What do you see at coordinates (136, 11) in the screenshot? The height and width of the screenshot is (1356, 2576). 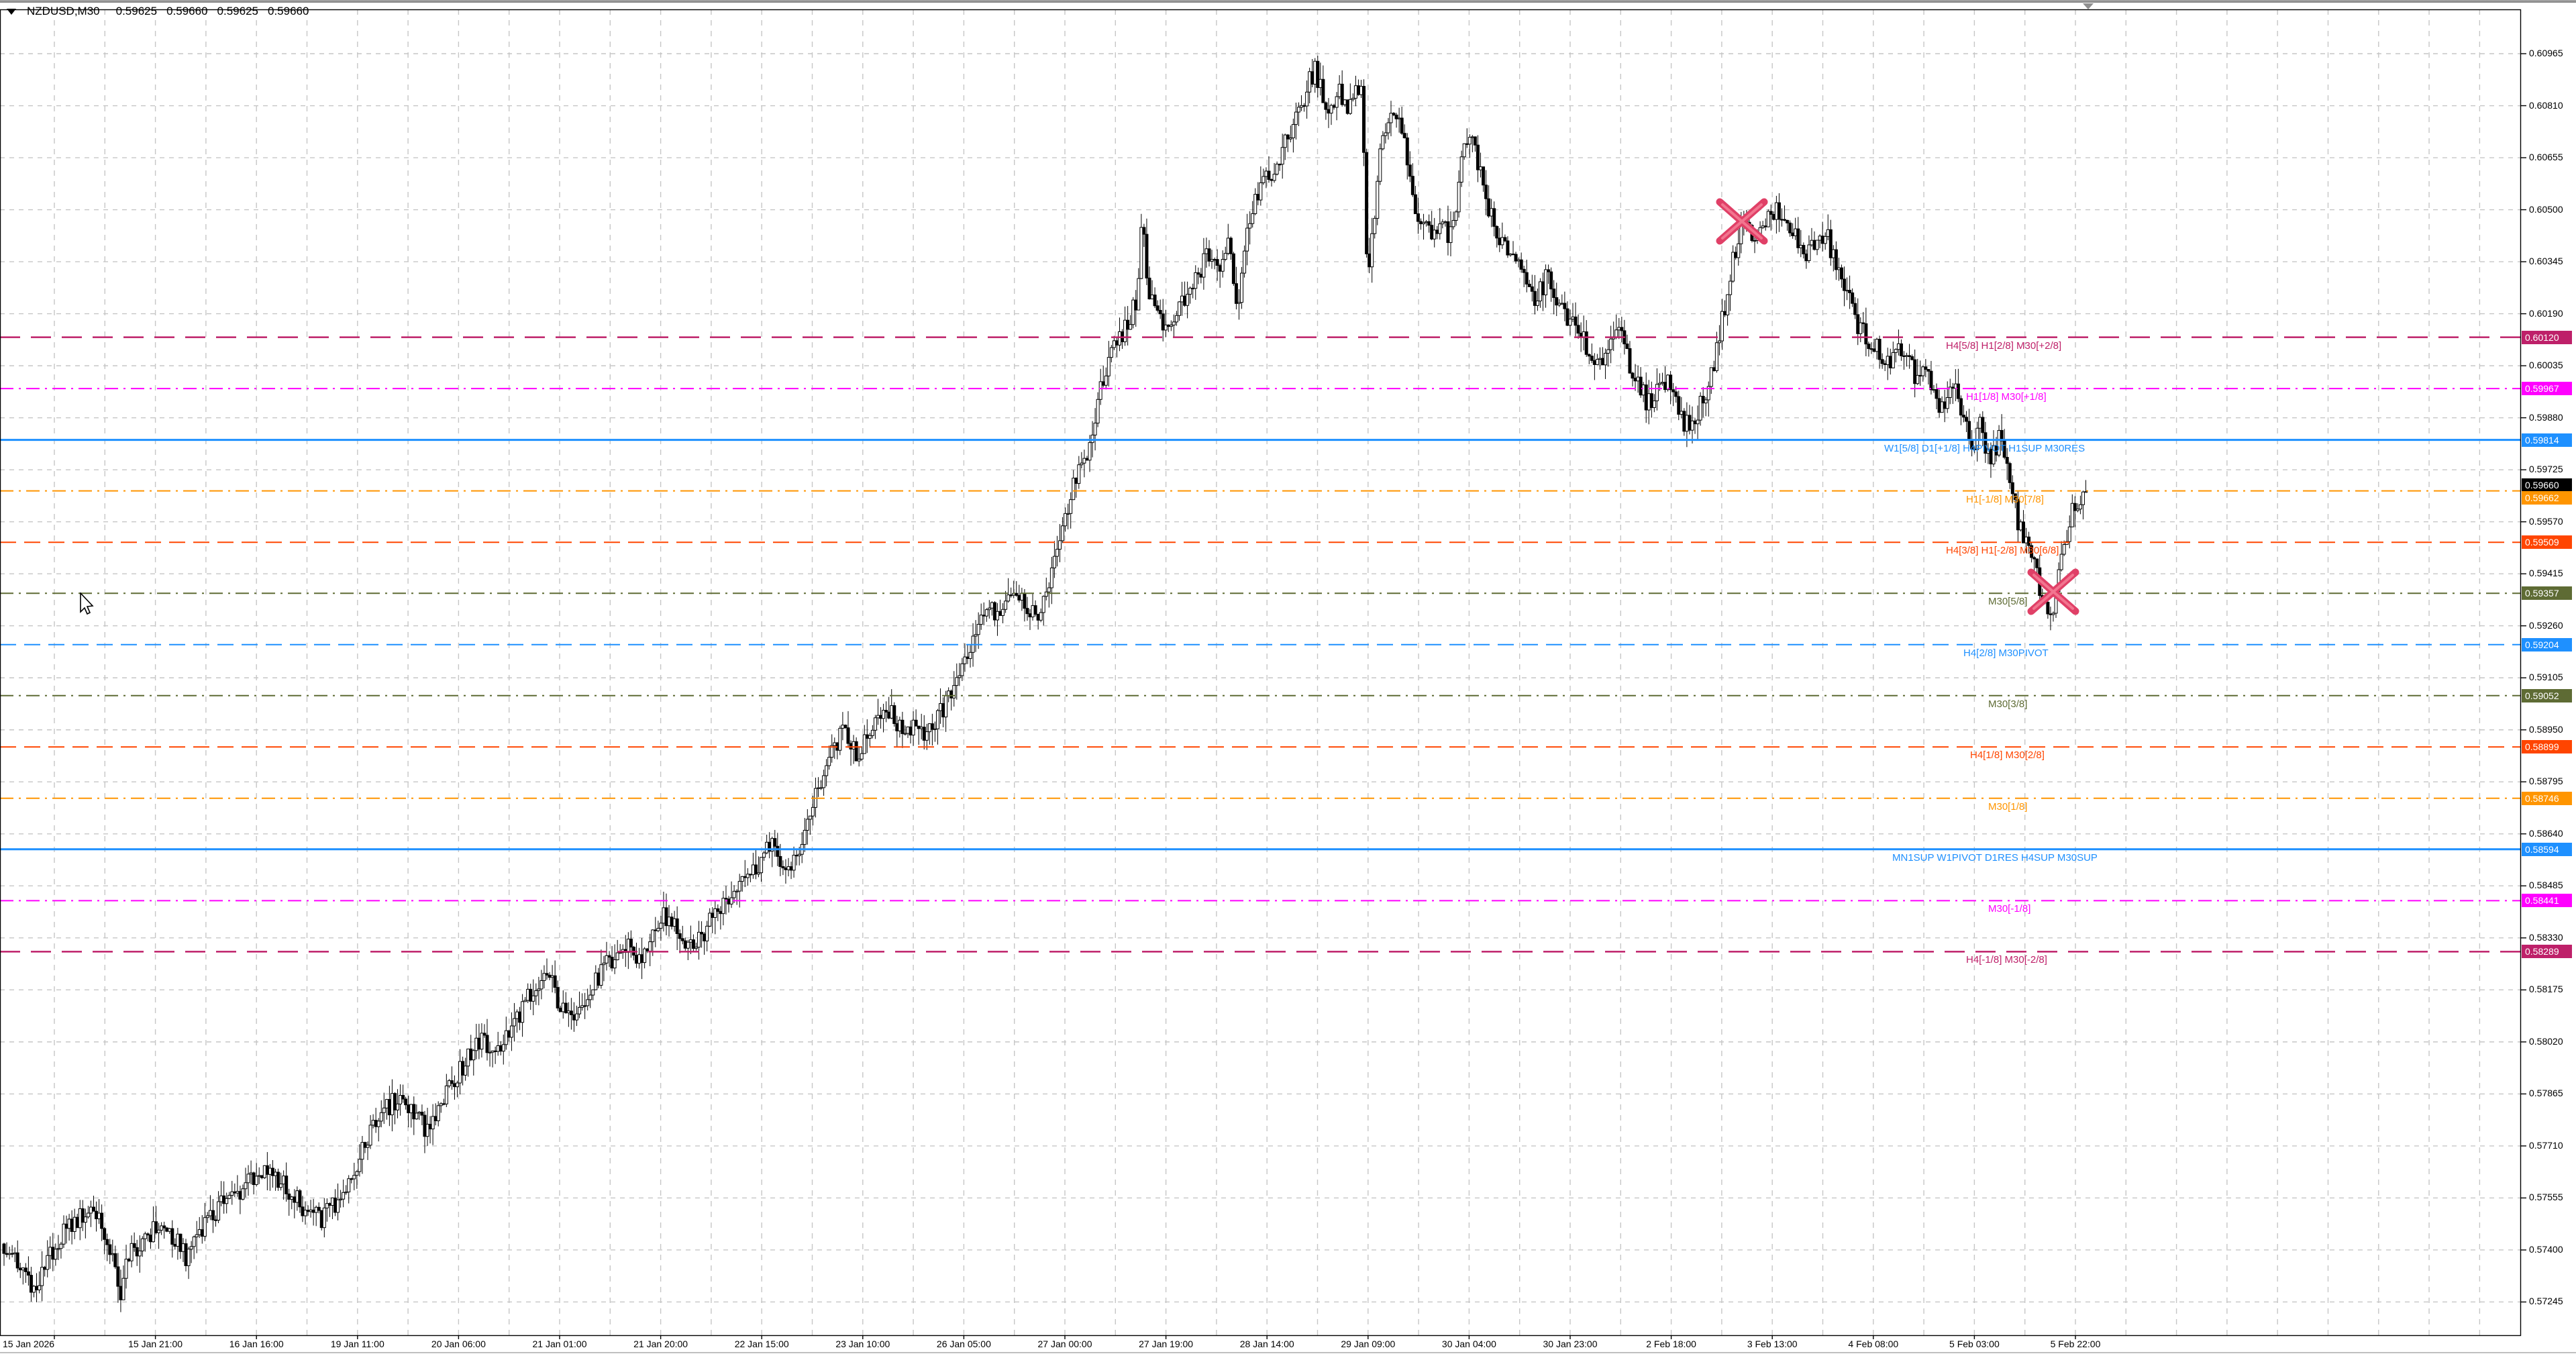 I see `ohlc-open: 0.59625` at bounding box center [136, 11].